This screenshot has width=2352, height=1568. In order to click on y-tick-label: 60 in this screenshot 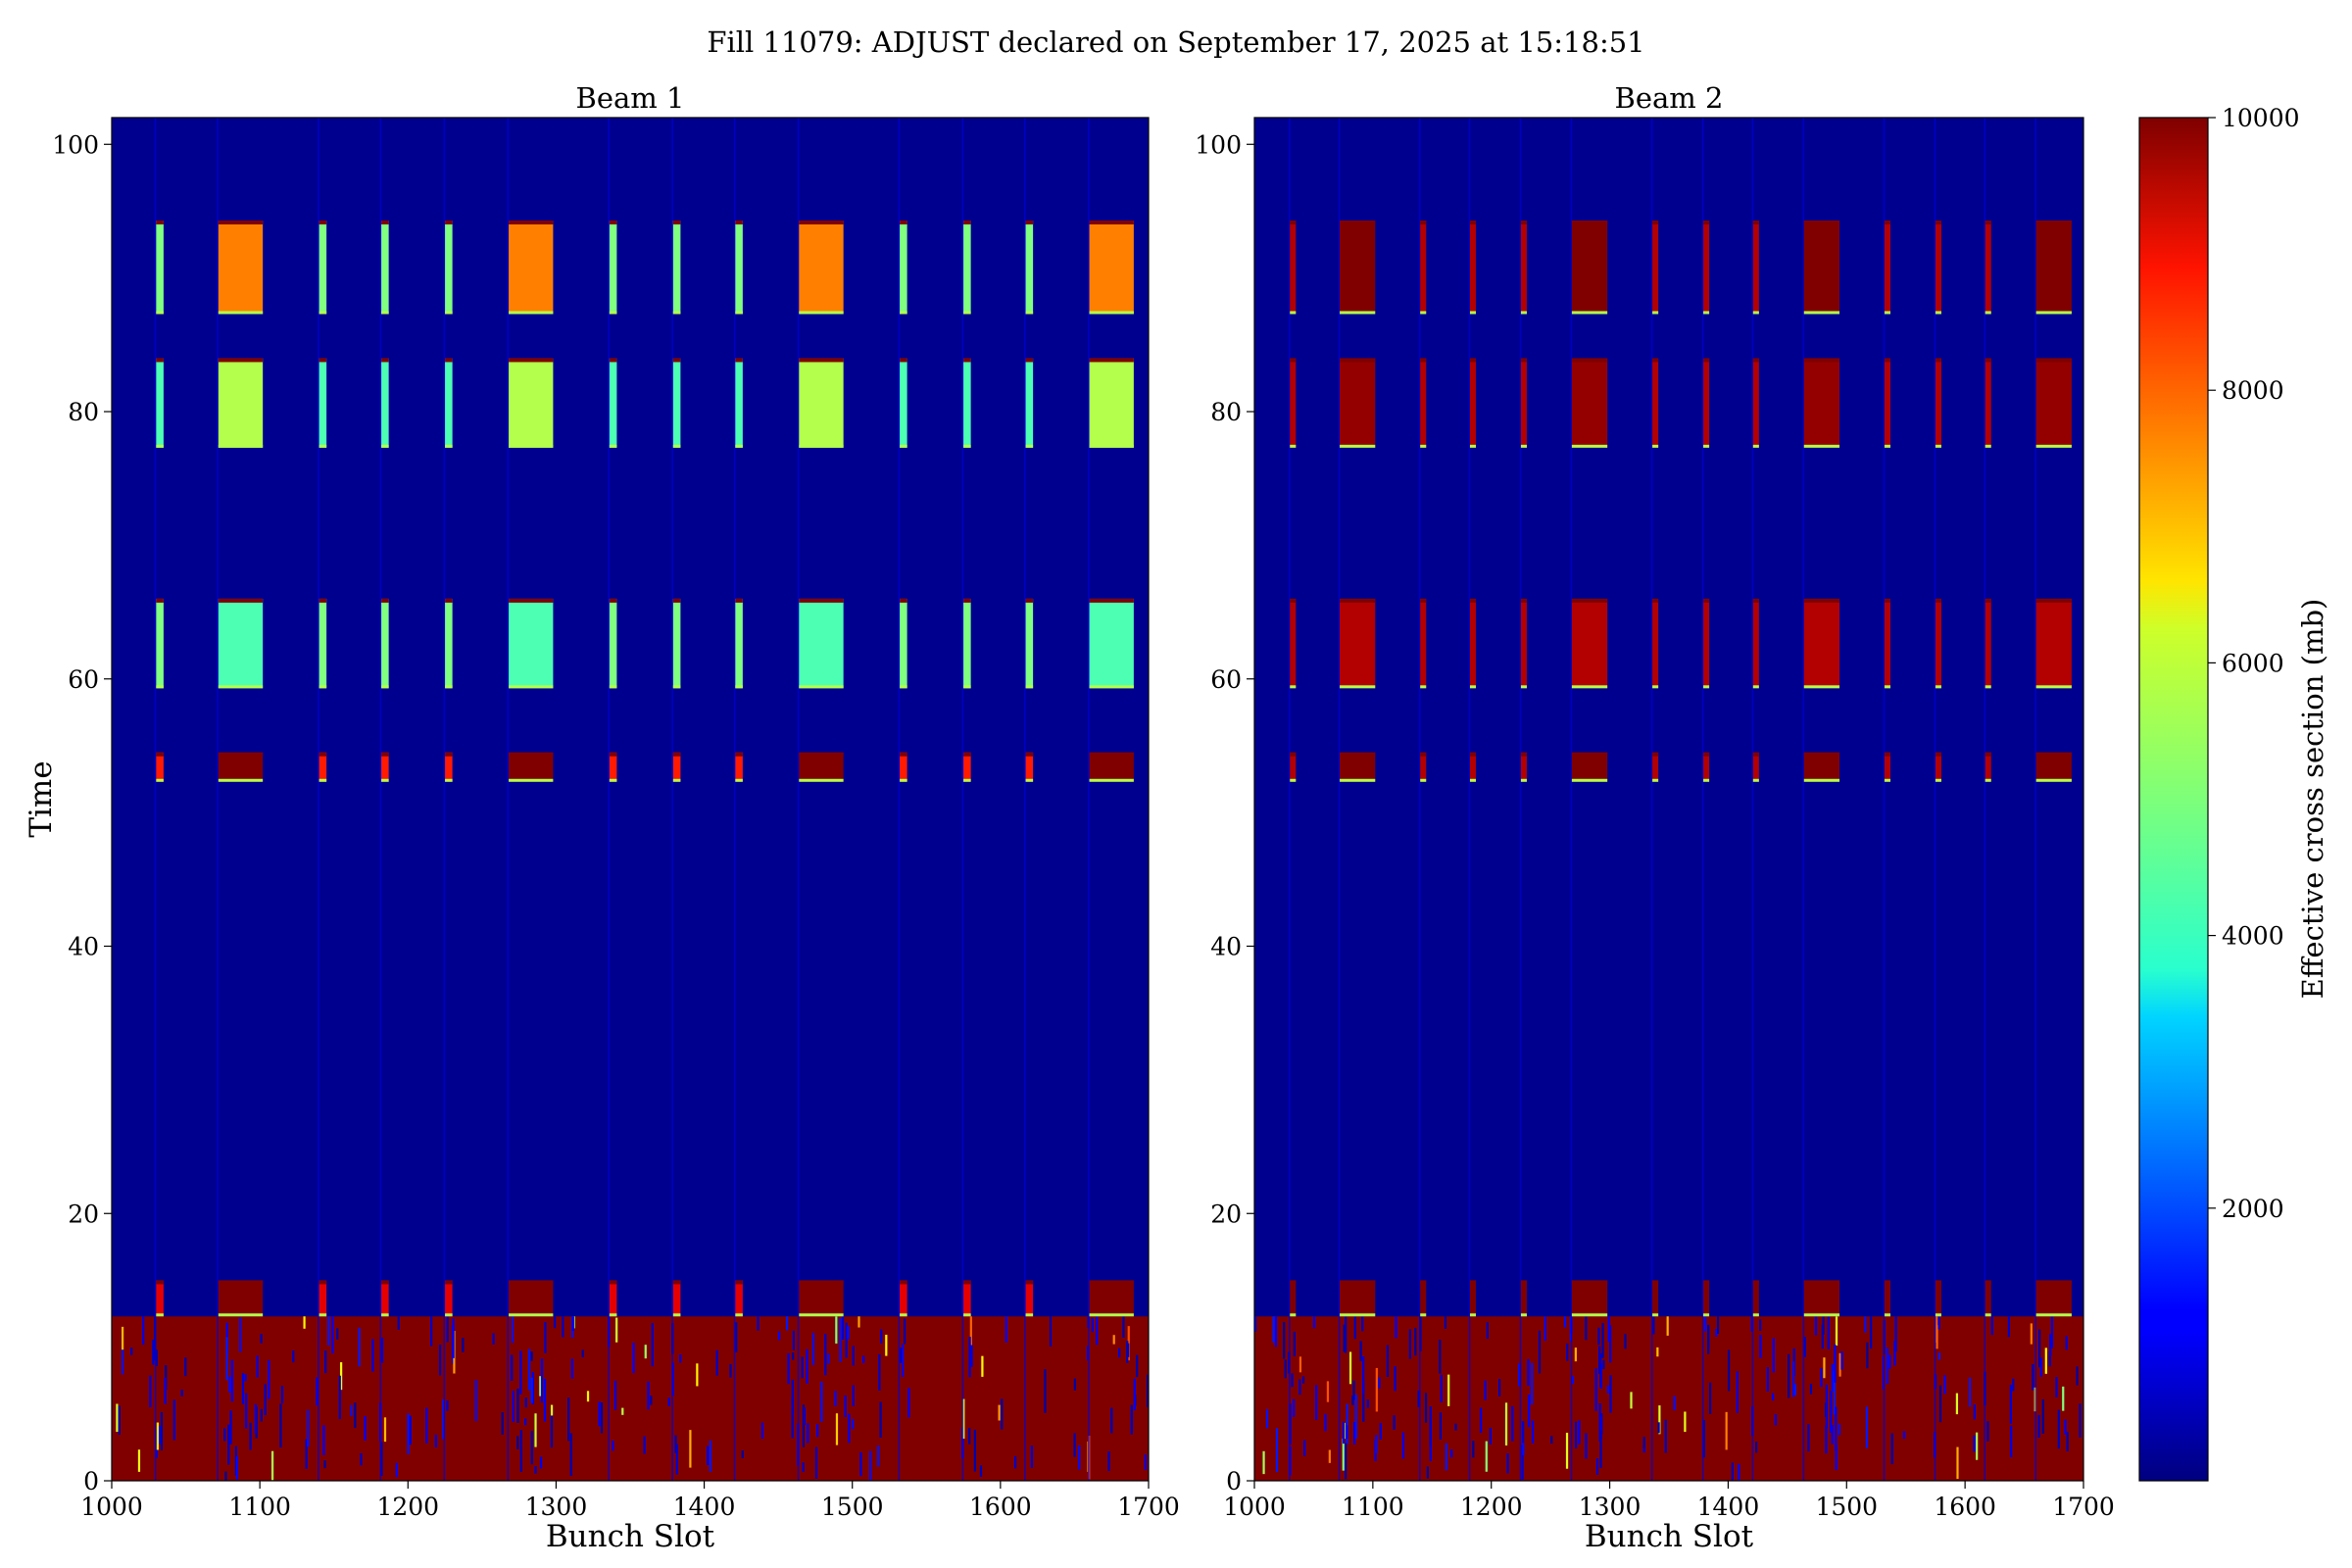, I will do `click(83, 679)`.